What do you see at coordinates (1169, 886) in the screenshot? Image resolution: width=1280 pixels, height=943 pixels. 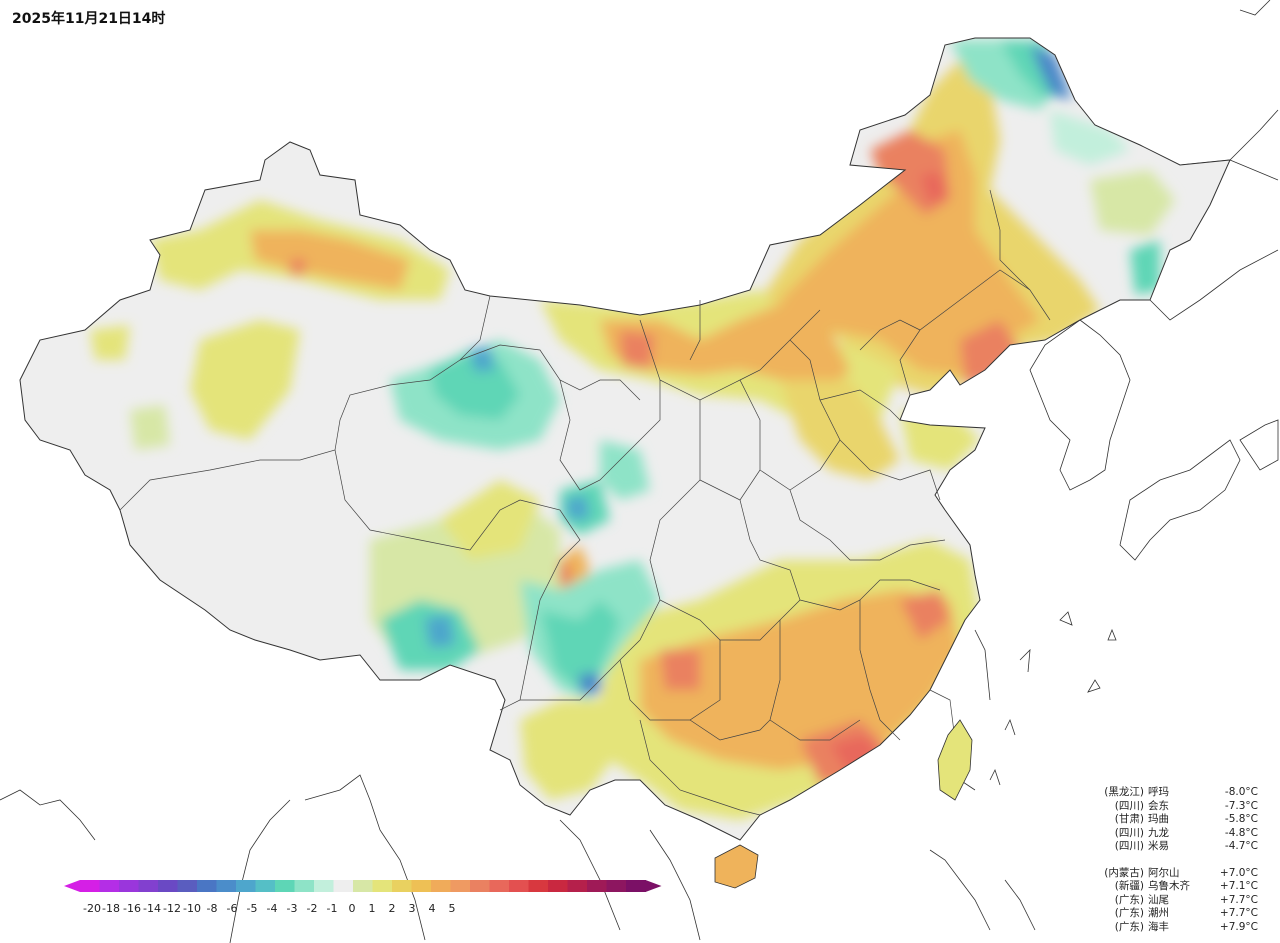 I see `ext-city: 乌鲁木齐` at bounding box center [1169, 886].